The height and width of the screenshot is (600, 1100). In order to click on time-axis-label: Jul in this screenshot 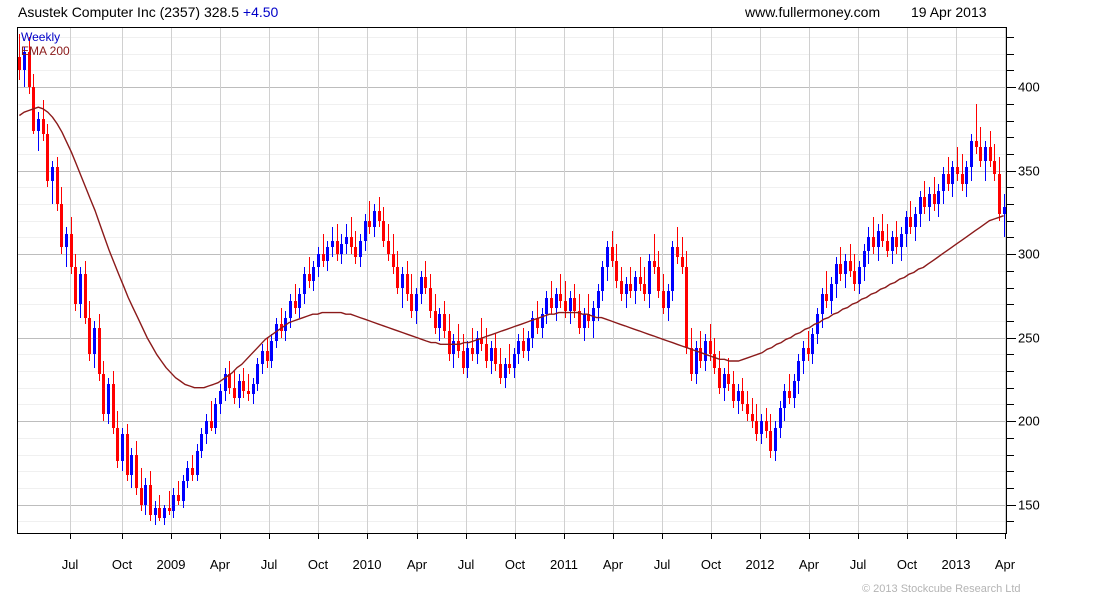, I will do `click(70, 564)`.